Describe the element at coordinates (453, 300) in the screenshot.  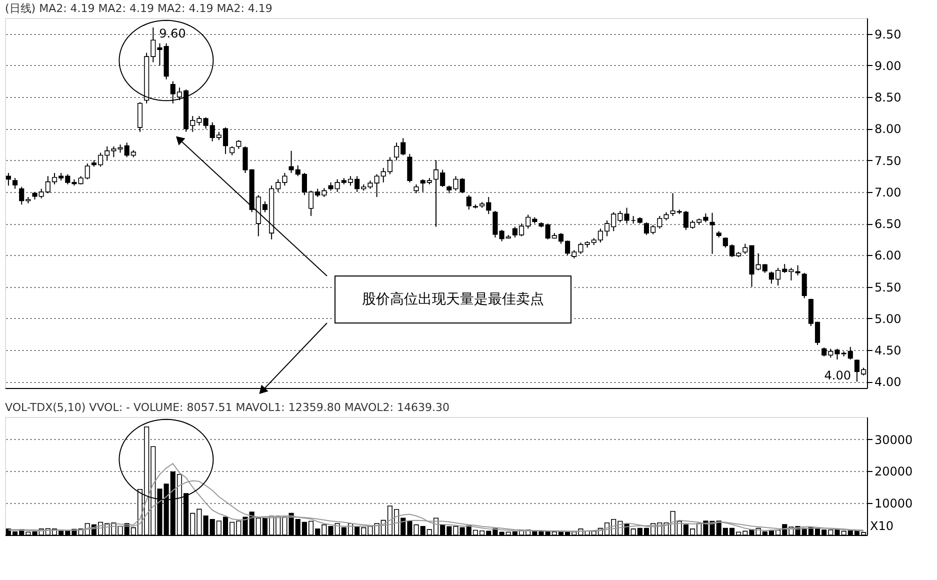
I see `annotation: 股价高位出现天量是最佳卖点` at that location.